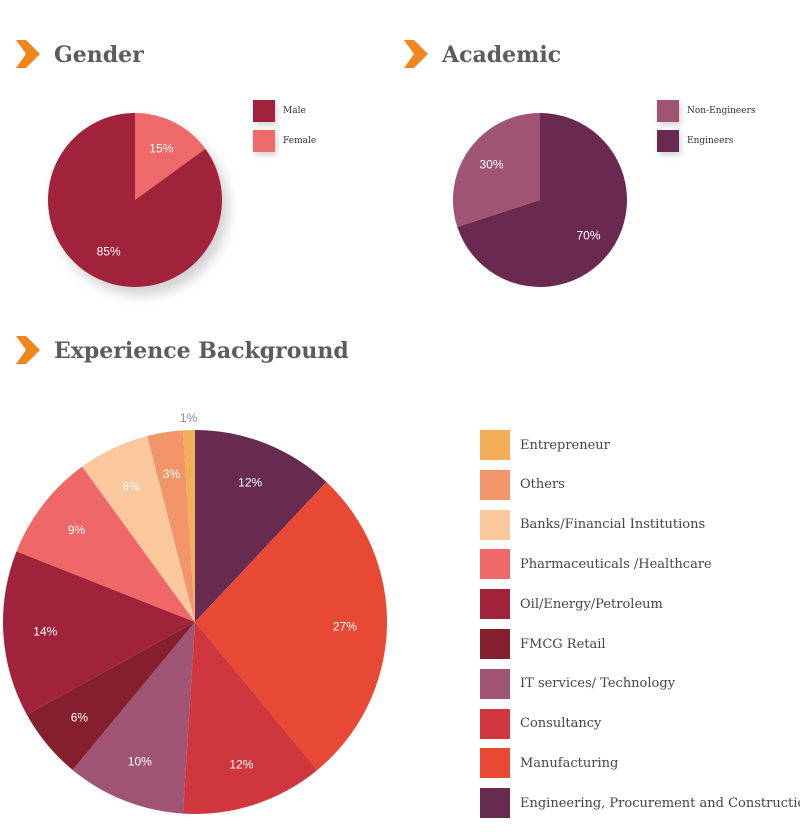 Image resolution: width=800 pixels, height=834 pixels. I want to click on experience-legend-label: Oil/Energy/Petroleum, so click(591, 604).